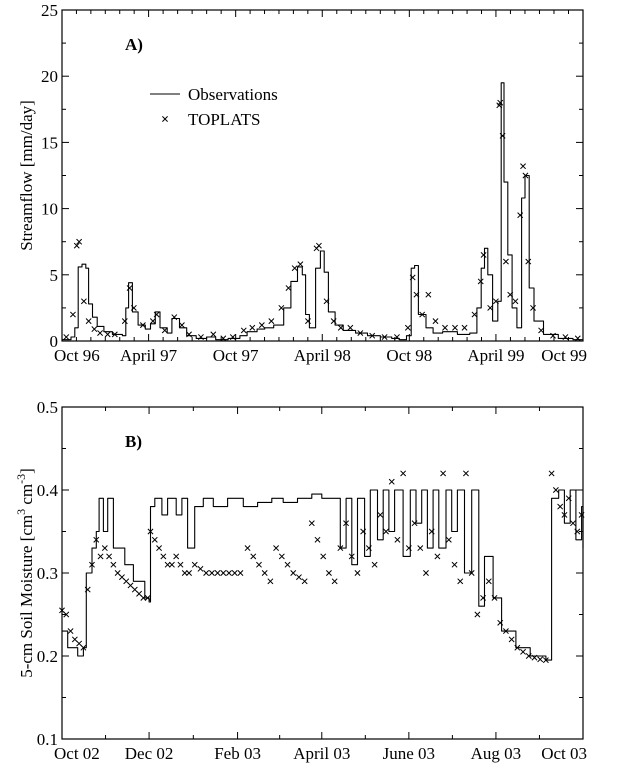 The height and width of the screenshot is (769, 619). Describe the element at coordinates (48, 490) in the screenshot. I see `y-tick-label: 0.4` at that location.